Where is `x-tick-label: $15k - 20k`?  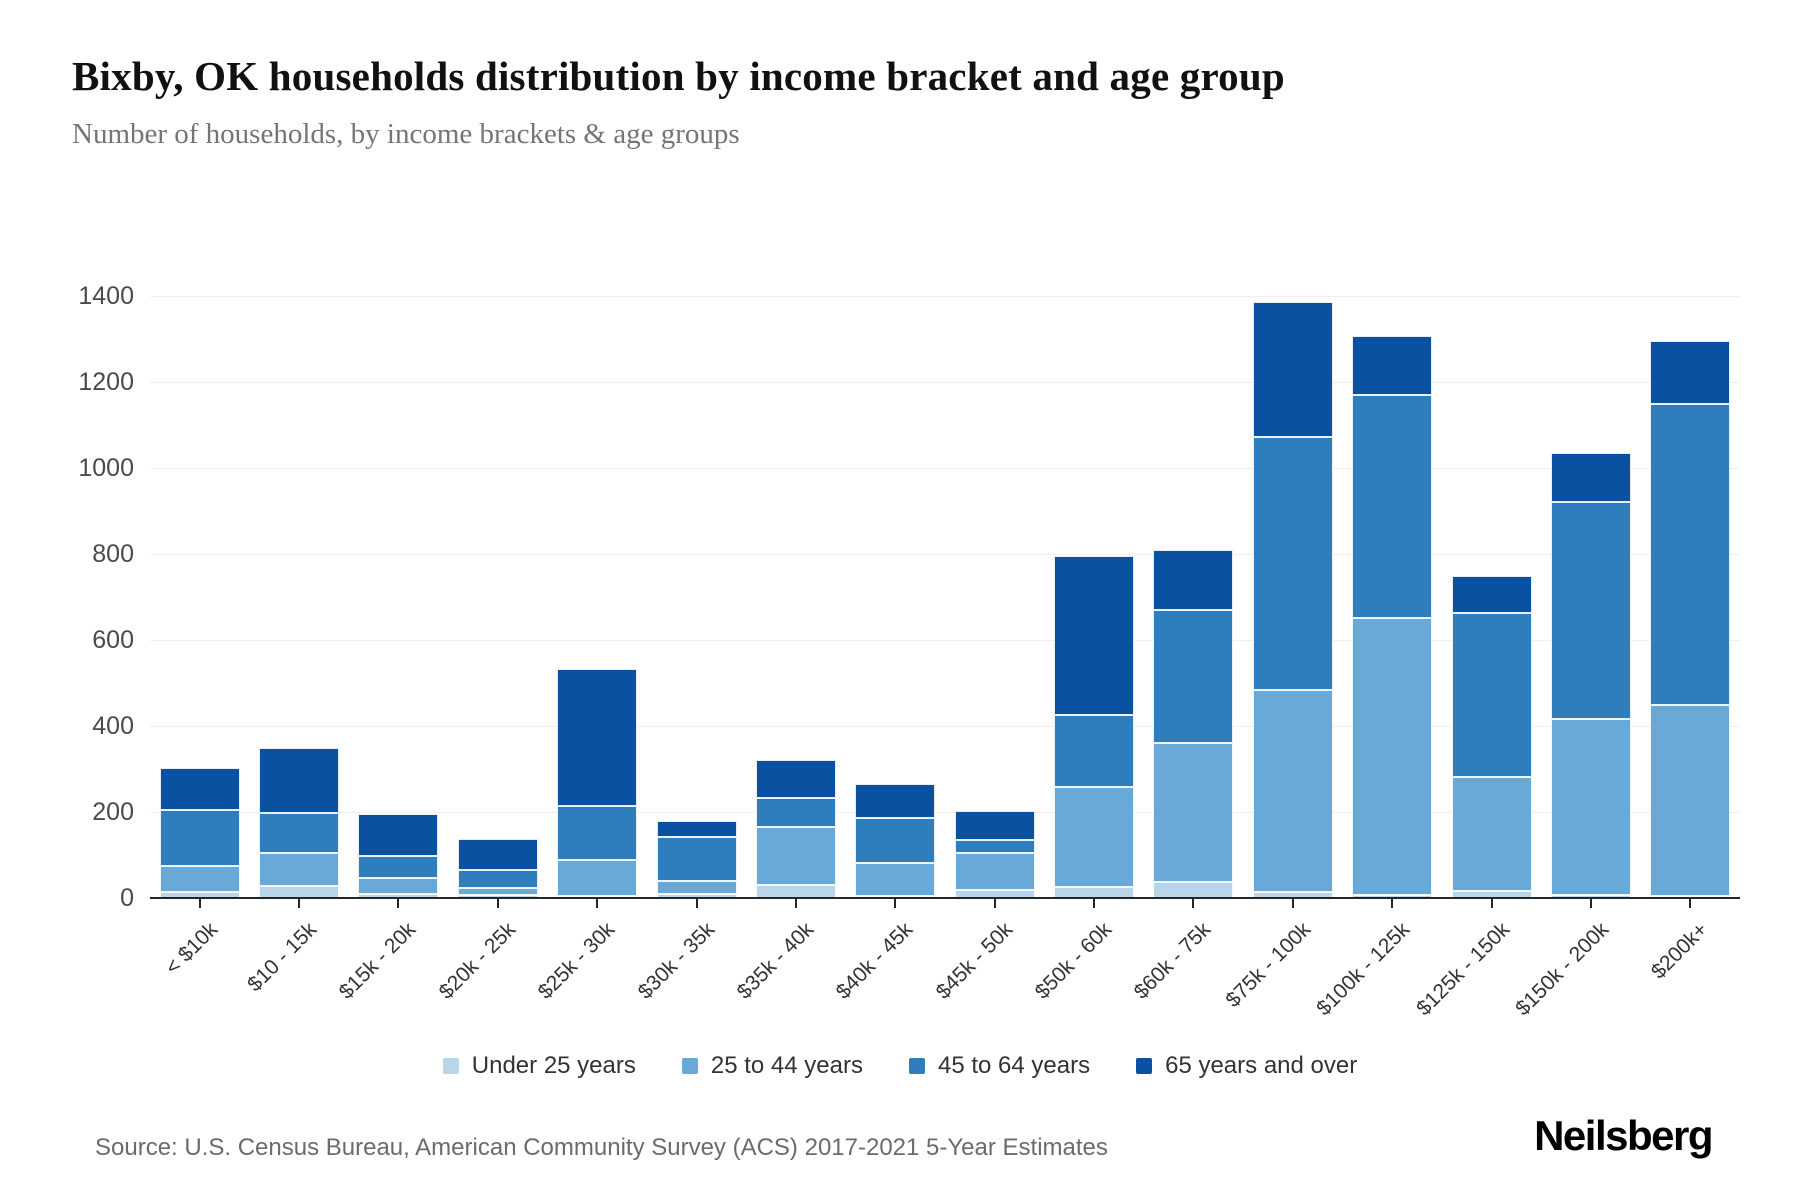 x-tick-label: $15k - 20k is located at coordinates (378, 961).